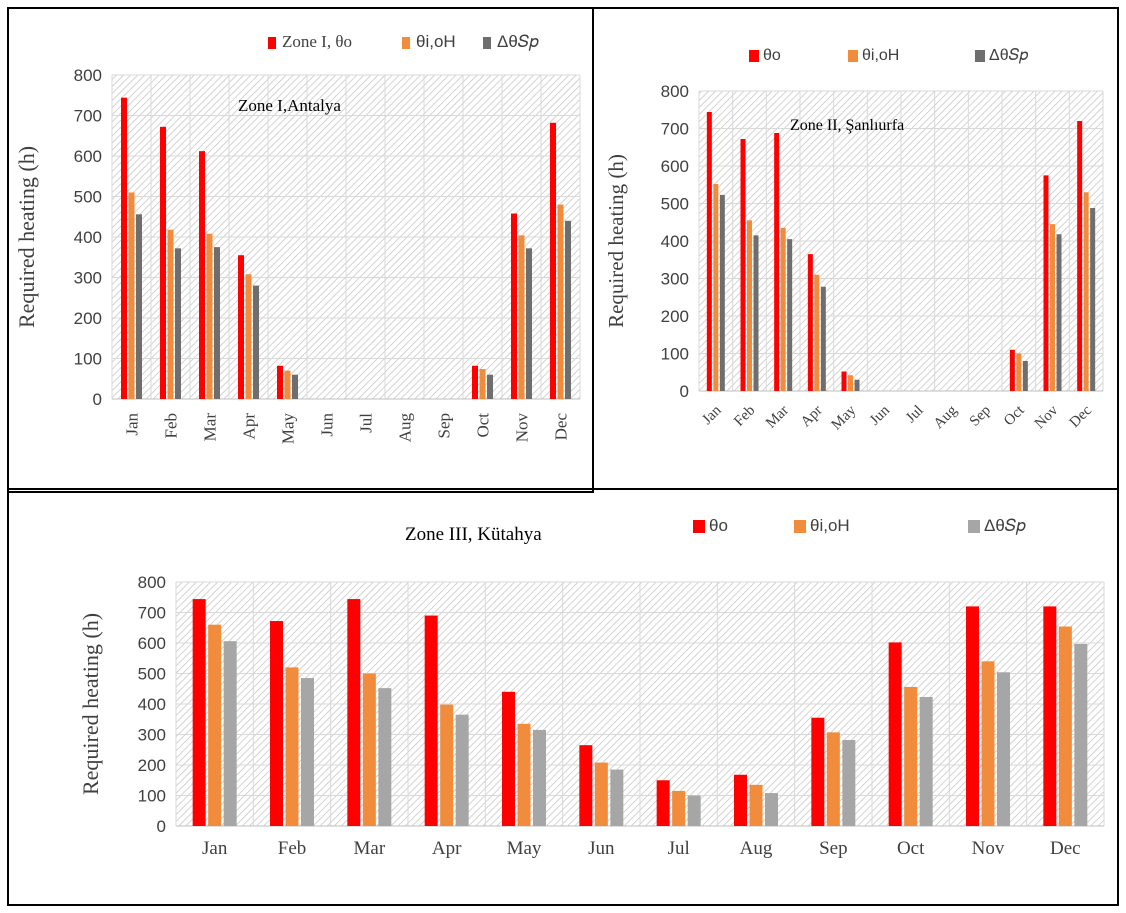 The width and height of the screenshot is (1126, 913). I want to click on x-tick-label: Apr, so click(447, 848).